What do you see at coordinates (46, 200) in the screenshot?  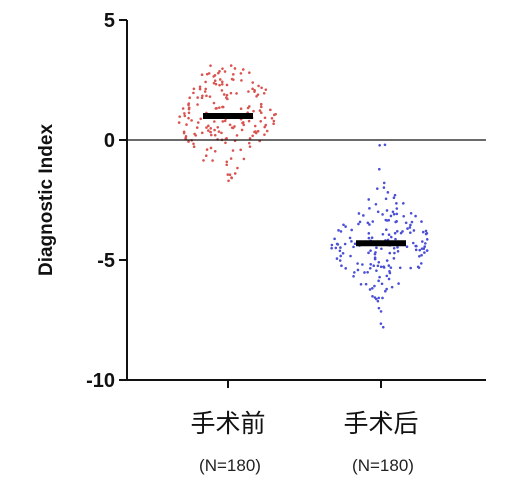 I see `y-axis-title: Diagnostic Index` at bounding box center [46, 200].